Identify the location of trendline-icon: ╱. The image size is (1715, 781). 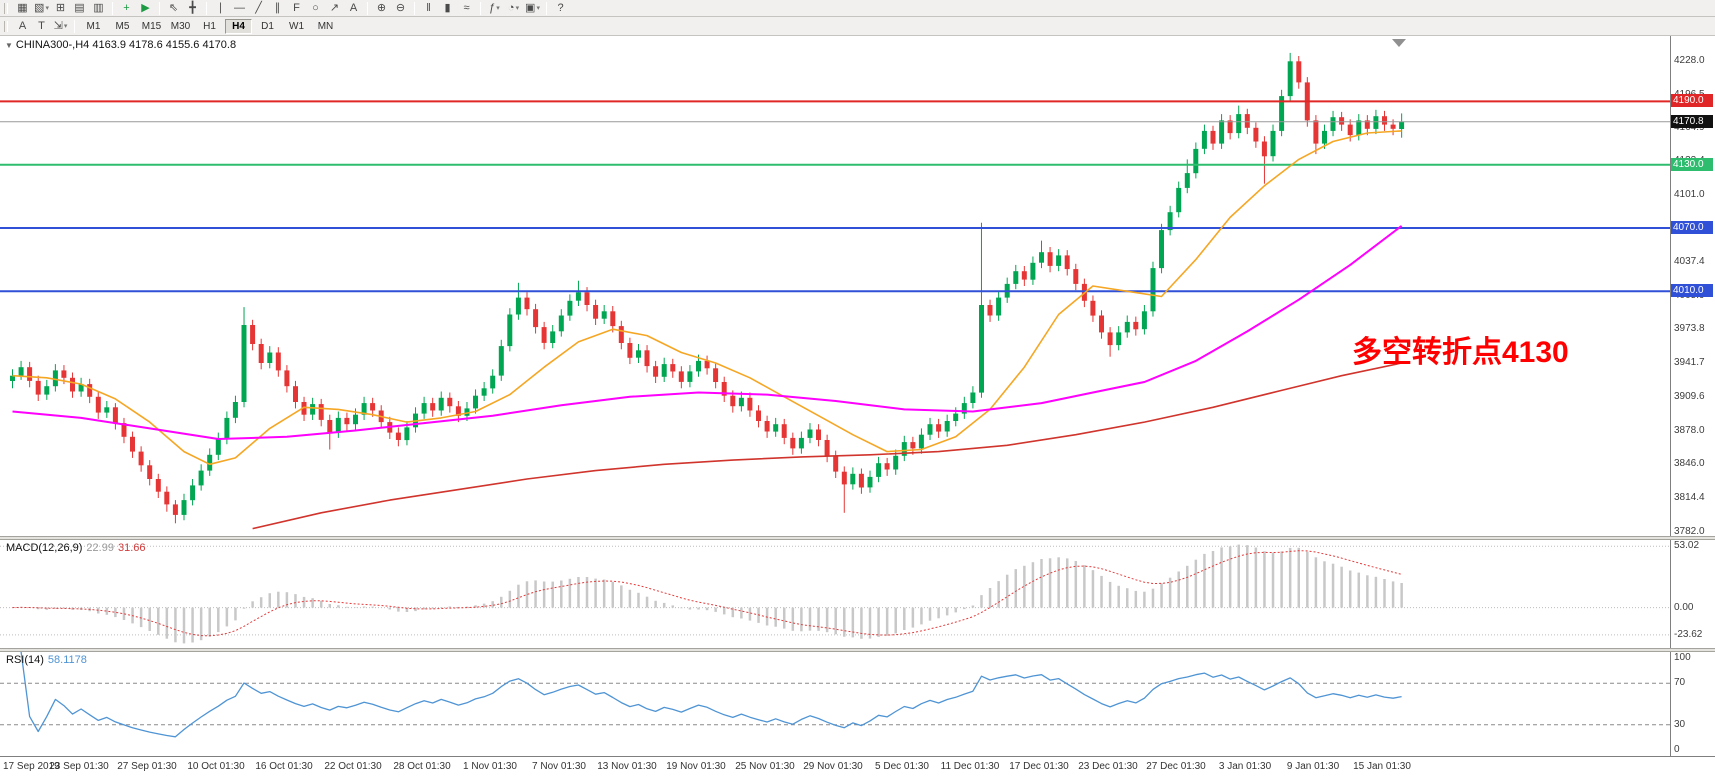
(258, 7).